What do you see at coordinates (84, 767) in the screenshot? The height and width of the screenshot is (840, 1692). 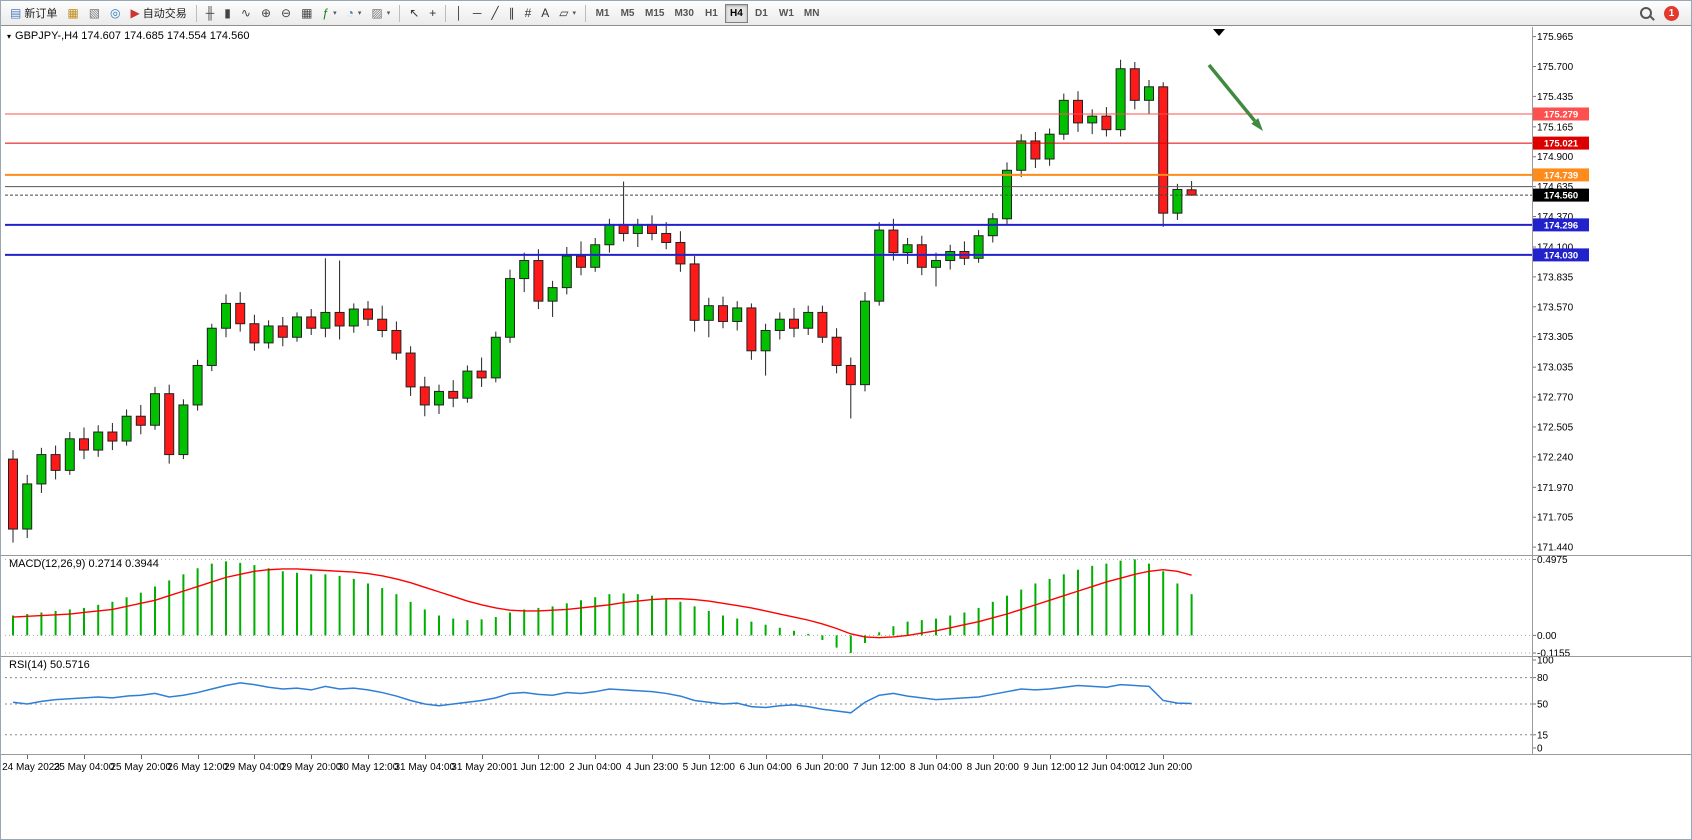 I see `time-label: 25 May 04:00` at bounding box center [84, 767].